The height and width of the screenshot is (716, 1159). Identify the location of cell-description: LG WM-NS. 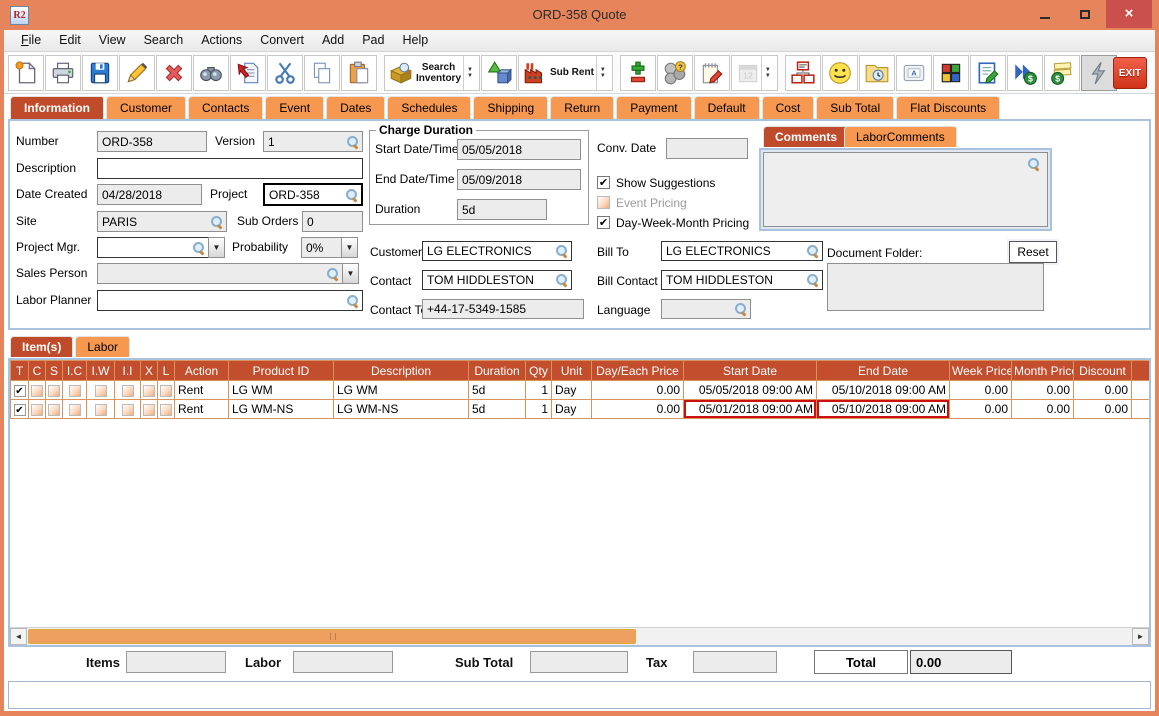
(401, 409).